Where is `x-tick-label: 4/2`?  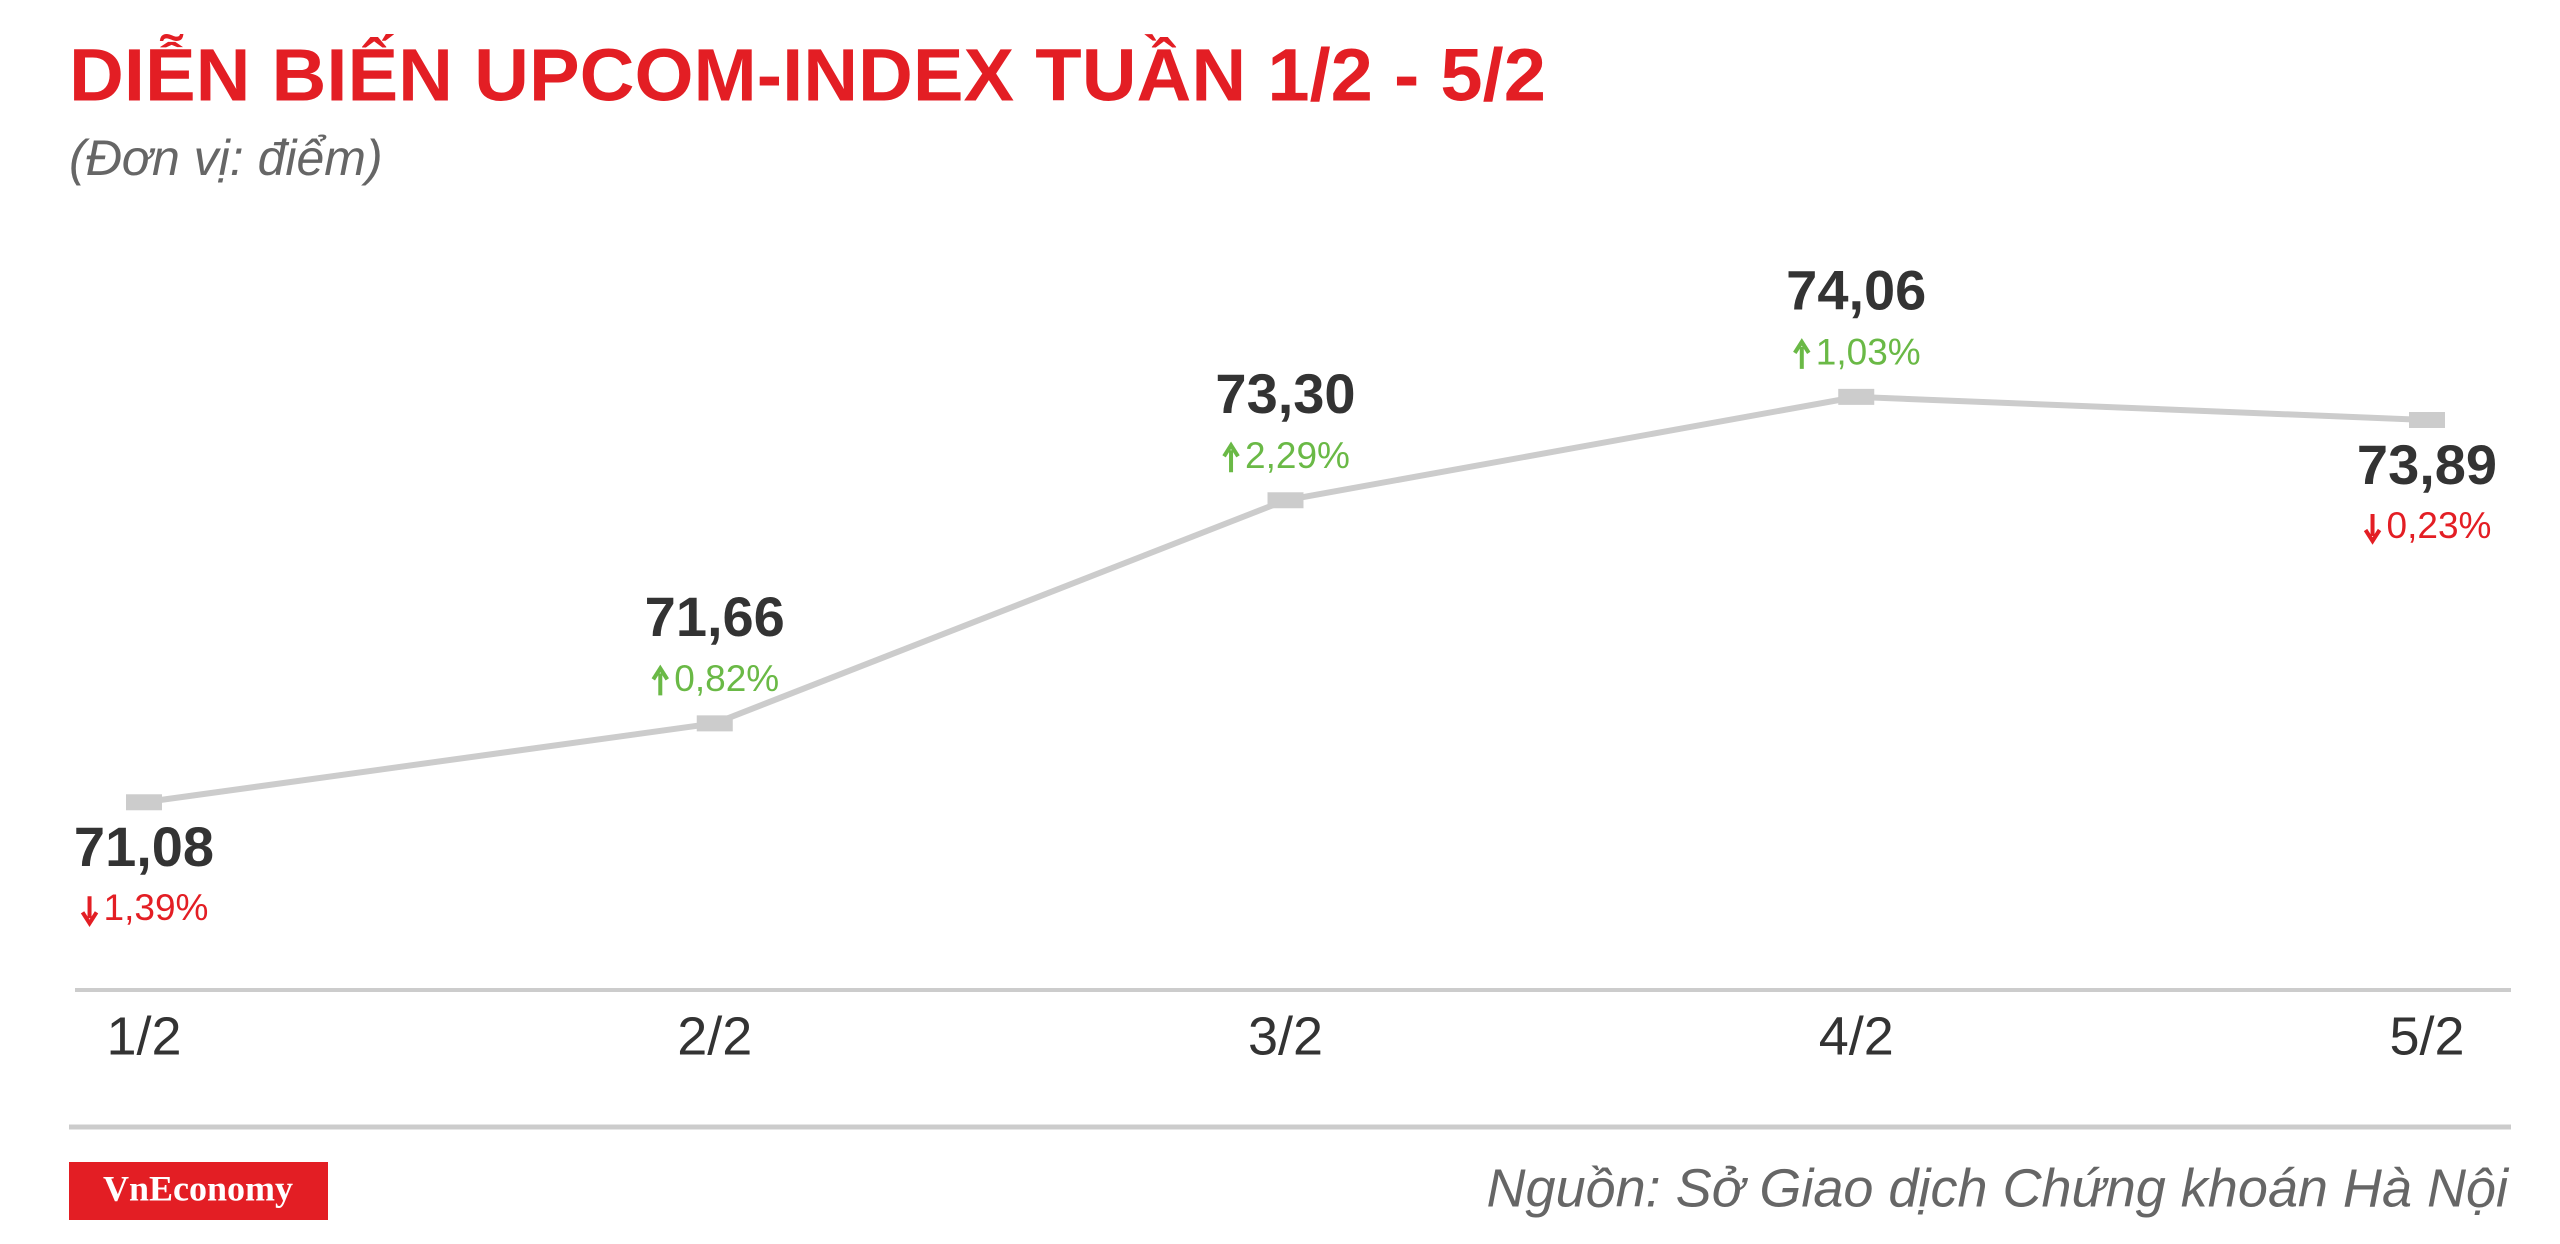 x-tick-label: 4/2 is located at coordinates (1856, 1036).